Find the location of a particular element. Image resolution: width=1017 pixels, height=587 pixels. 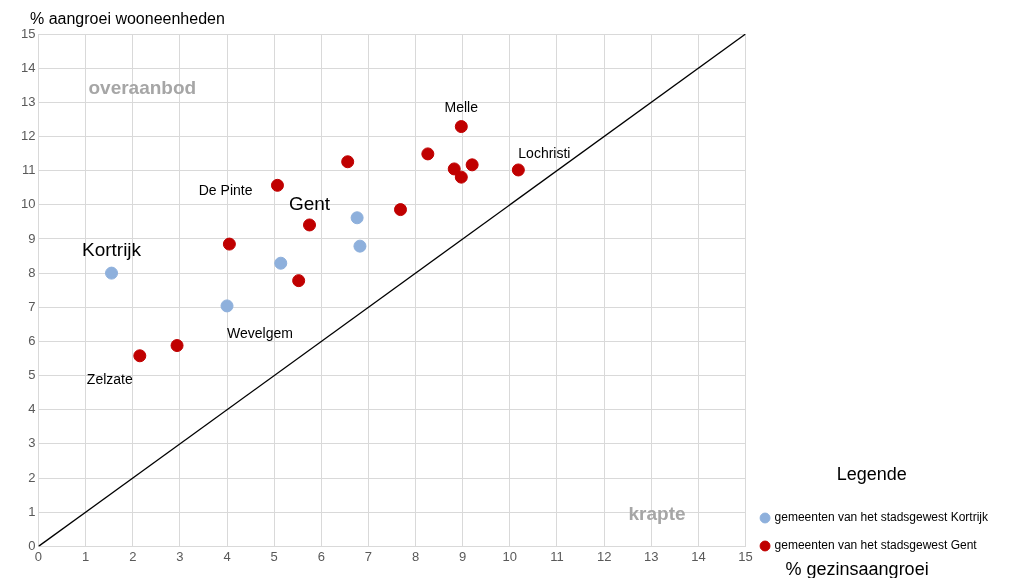

y-tick-label: 14 is located at coordinates (28, 67).